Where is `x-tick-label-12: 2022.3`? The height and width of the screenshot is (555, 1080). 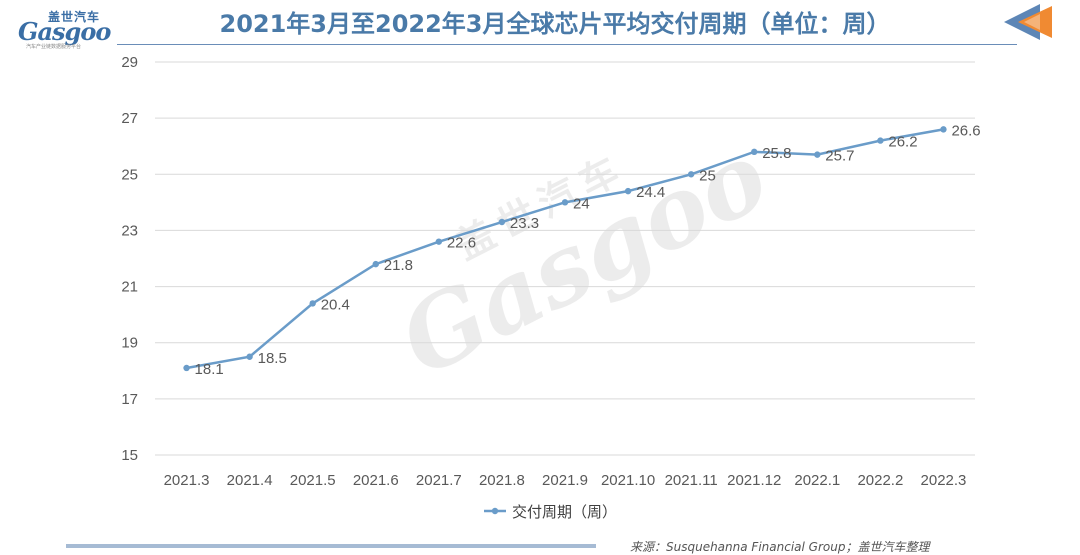
x-tick-label-12: 2022.3 is located at coordinates (944, 480).